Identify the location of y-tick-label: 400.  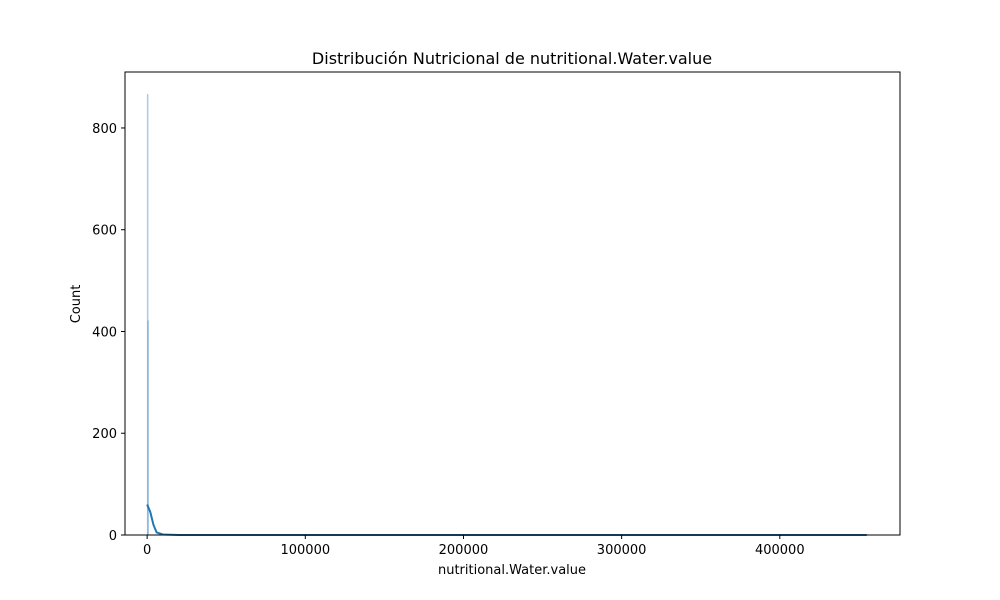
(104, 332).